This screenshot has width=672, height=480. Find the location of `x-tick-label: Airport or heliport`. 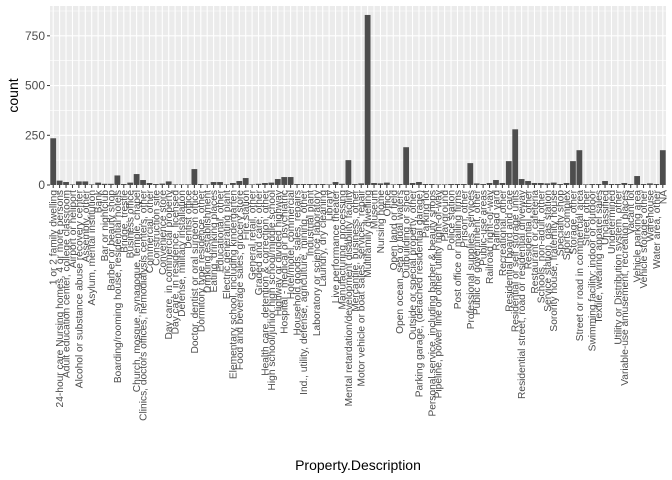

x-tick-label: Airport or heliport is located at coordinates (73, 229).